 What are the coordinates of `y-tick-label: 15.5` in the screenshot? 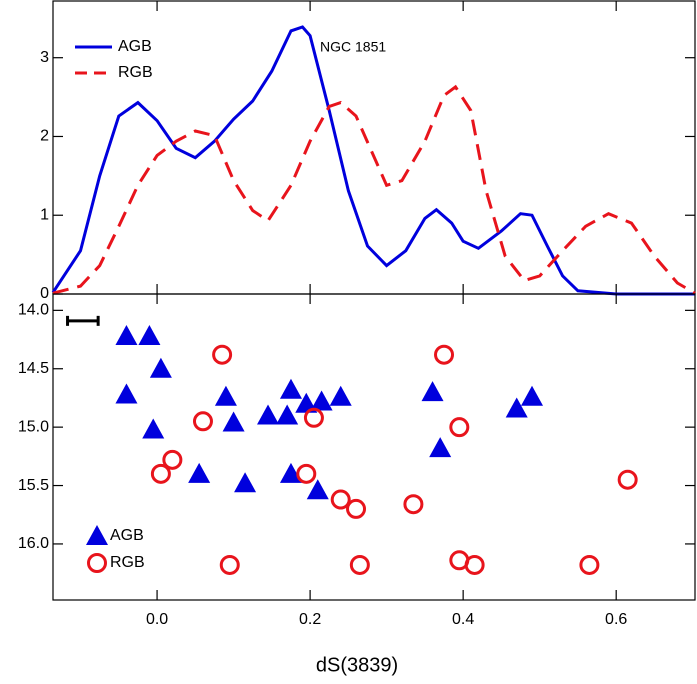 It's located at (33, 485).